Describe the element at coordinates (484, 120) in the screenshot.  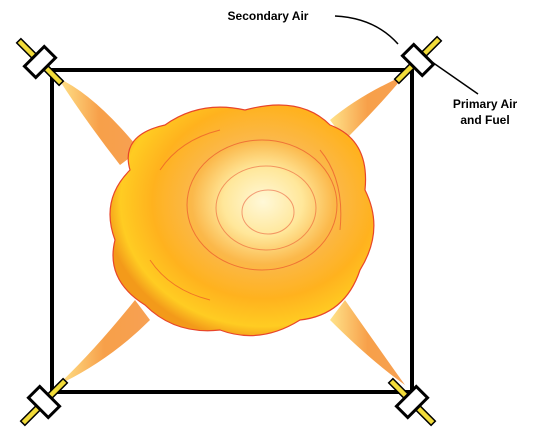
I see `label-primary-air: and Fuel` at that location.